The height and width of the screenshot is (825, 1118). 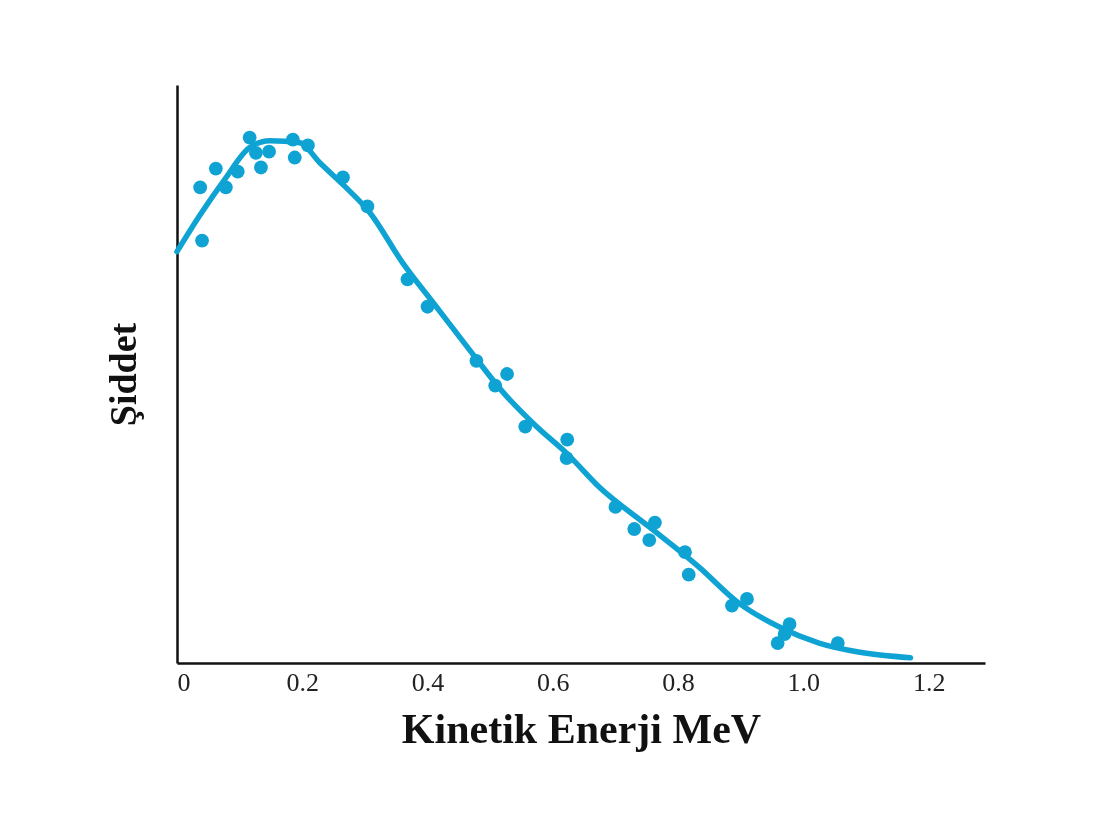 I want to click on x-tick-label: 0.6, so click(x=553, y=682).